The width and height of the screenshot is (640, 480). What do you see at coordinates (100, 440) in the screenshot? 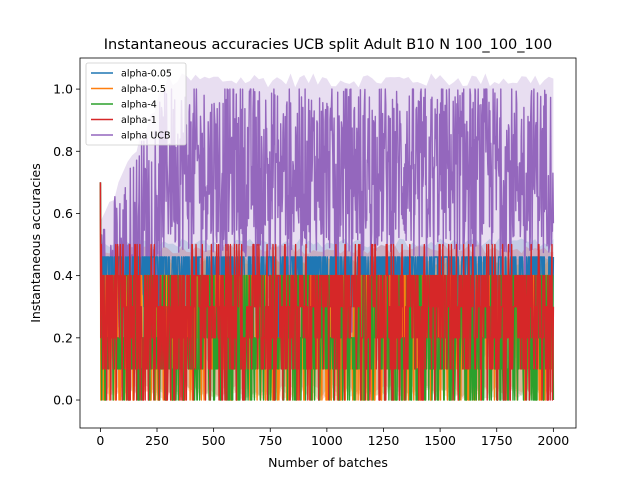
I see `x-tick-label: 0` at bounding box center [100, 440].